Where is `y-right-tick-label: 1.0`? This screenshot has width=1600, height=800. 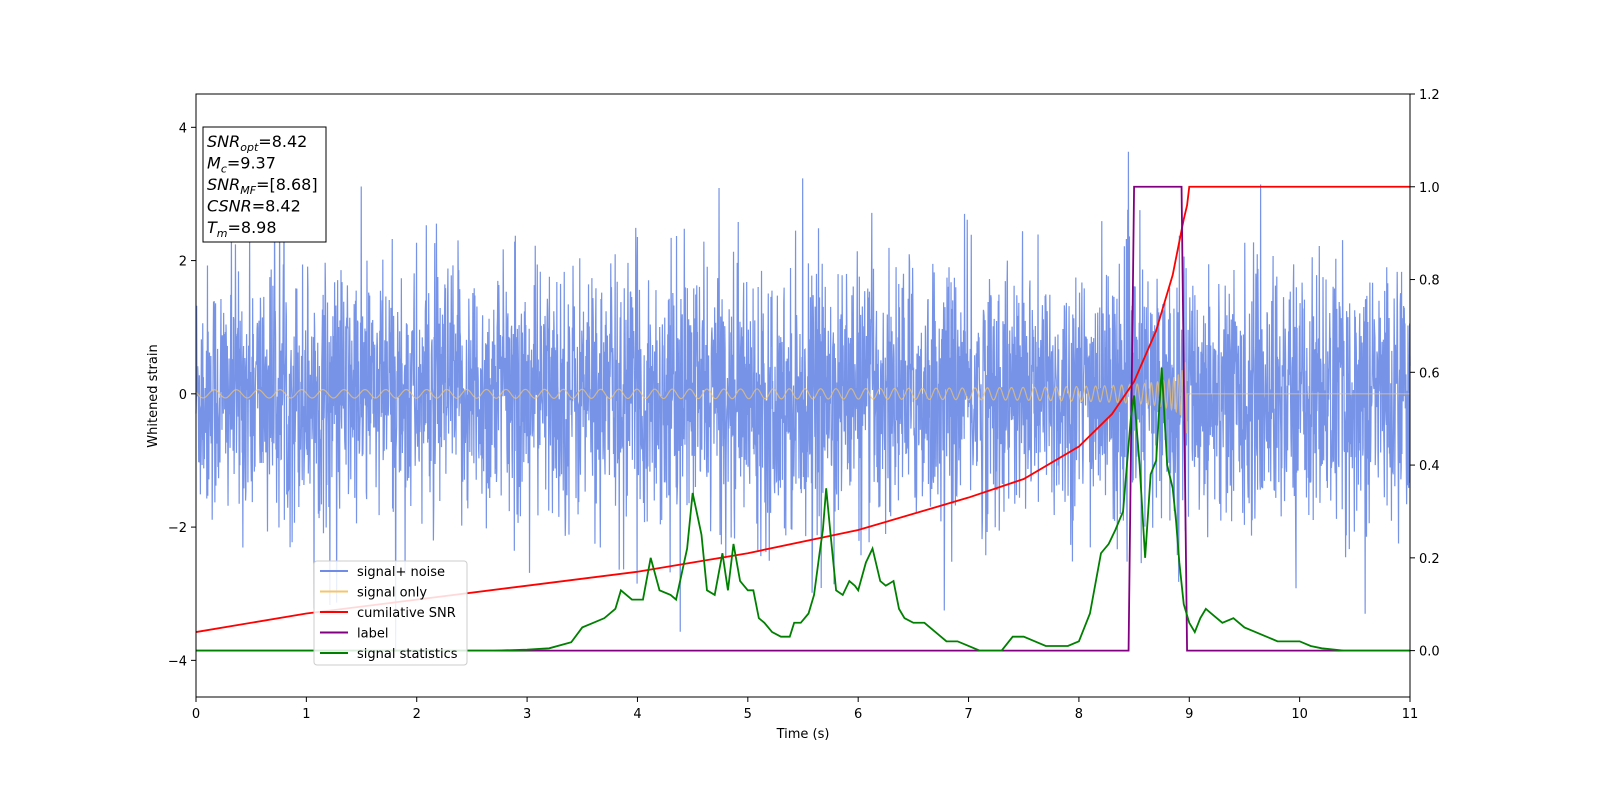 y-right-tick-label: 1.0 is located at coordinates (1429, 188).